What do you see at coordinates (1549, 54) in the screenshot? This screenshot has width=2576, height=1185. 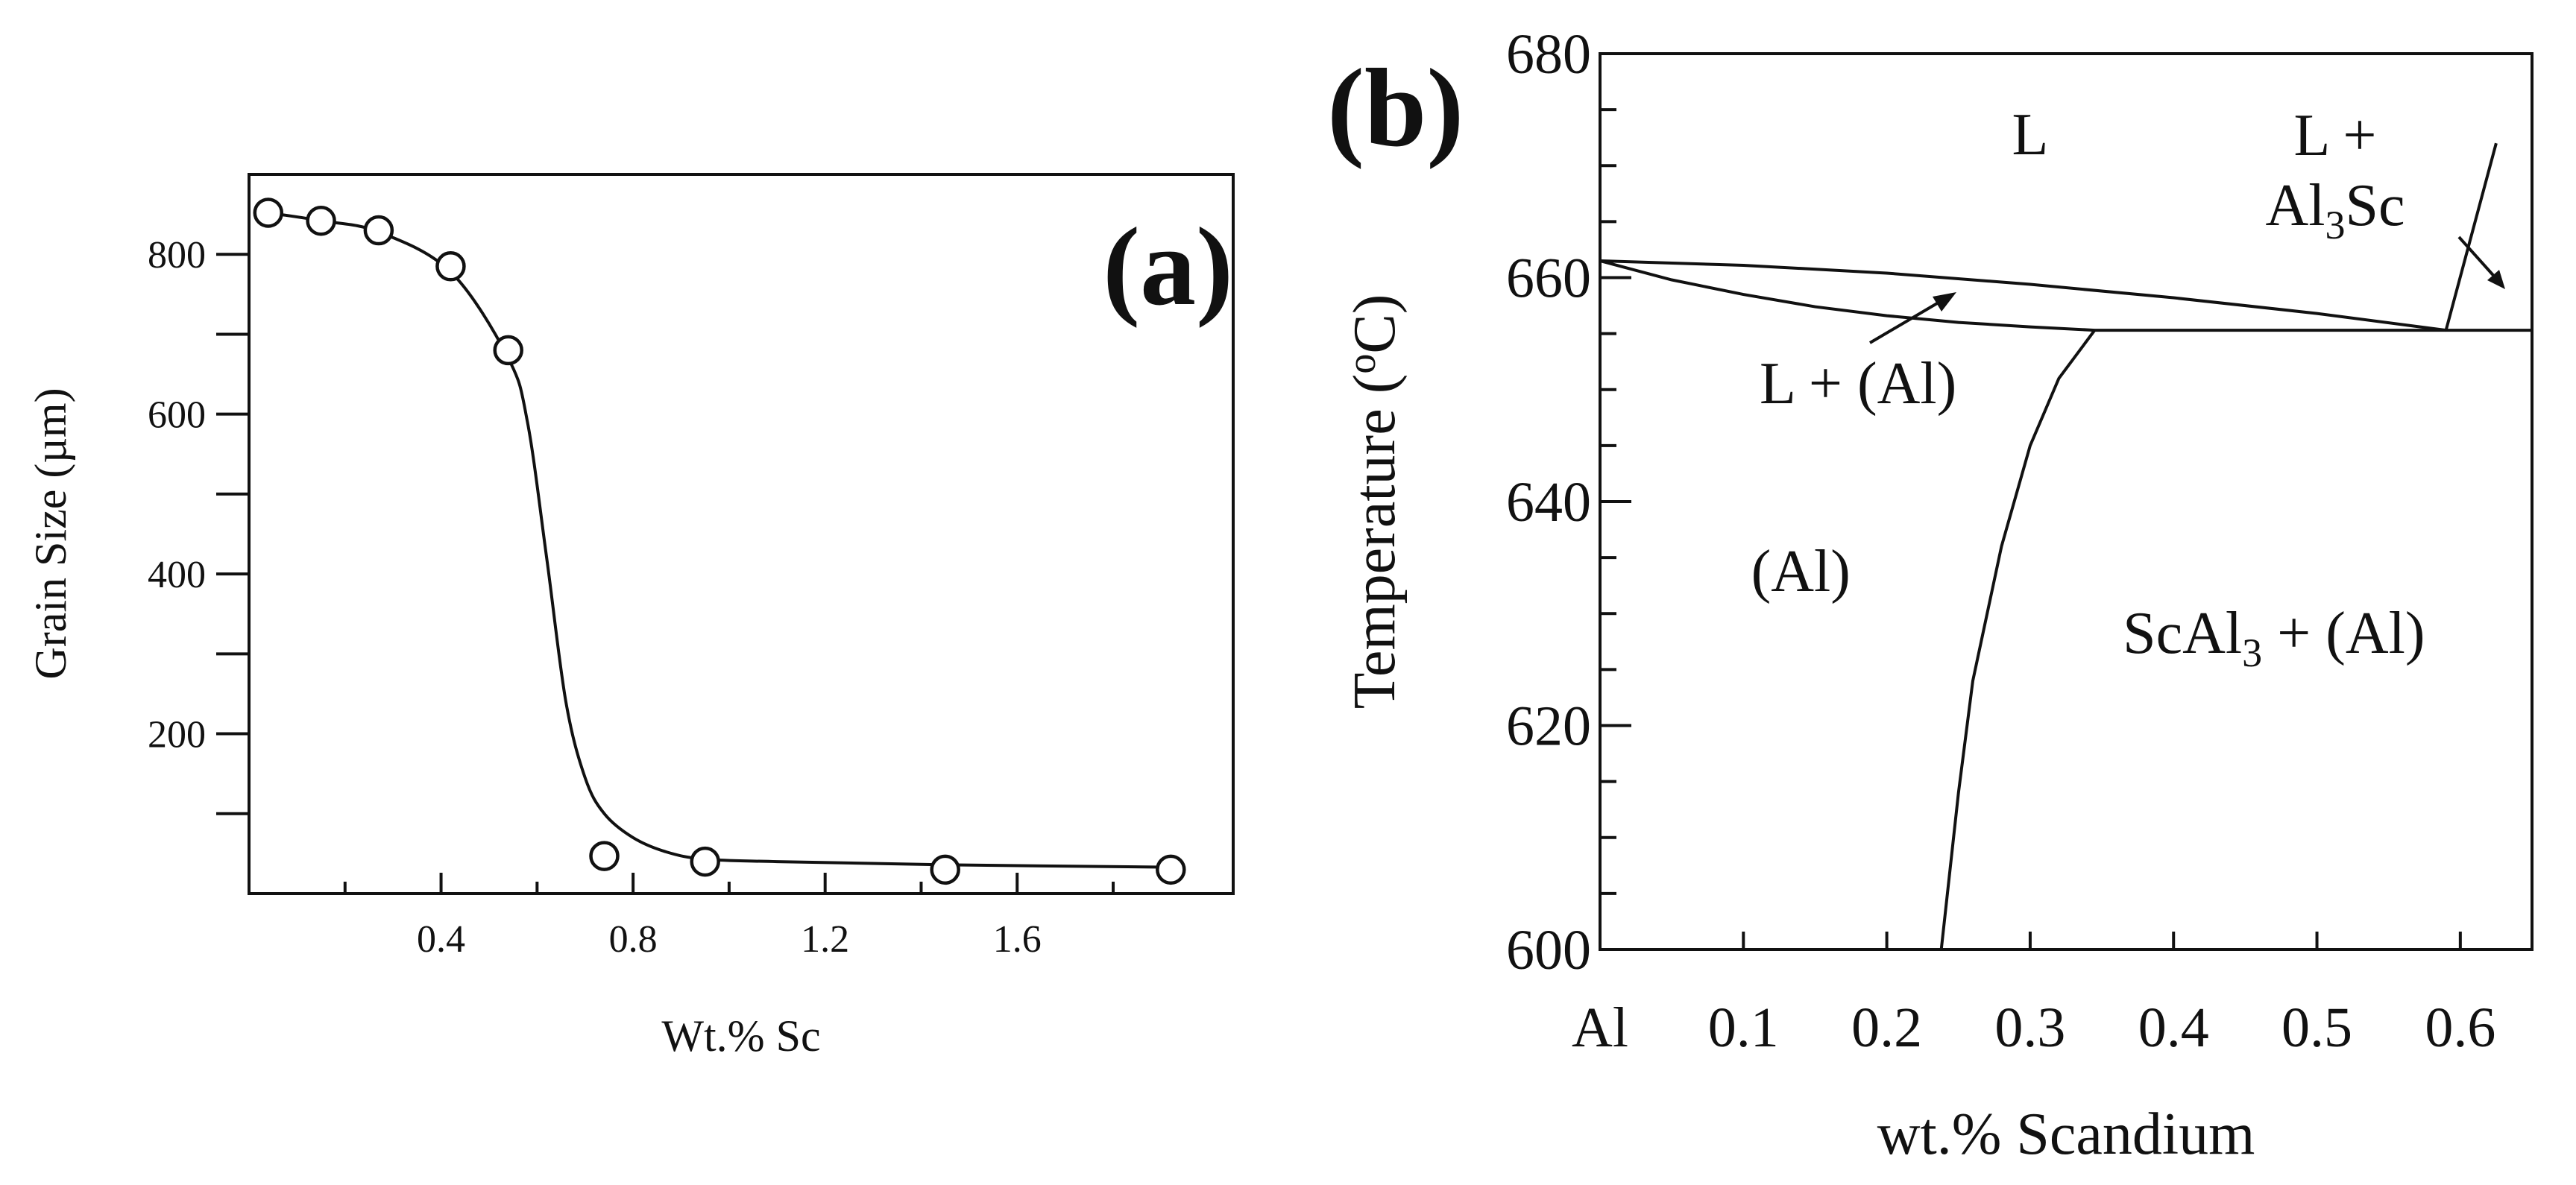 I see `panel-b-y-tick-label: 680` at bounding box center [1549, 54].